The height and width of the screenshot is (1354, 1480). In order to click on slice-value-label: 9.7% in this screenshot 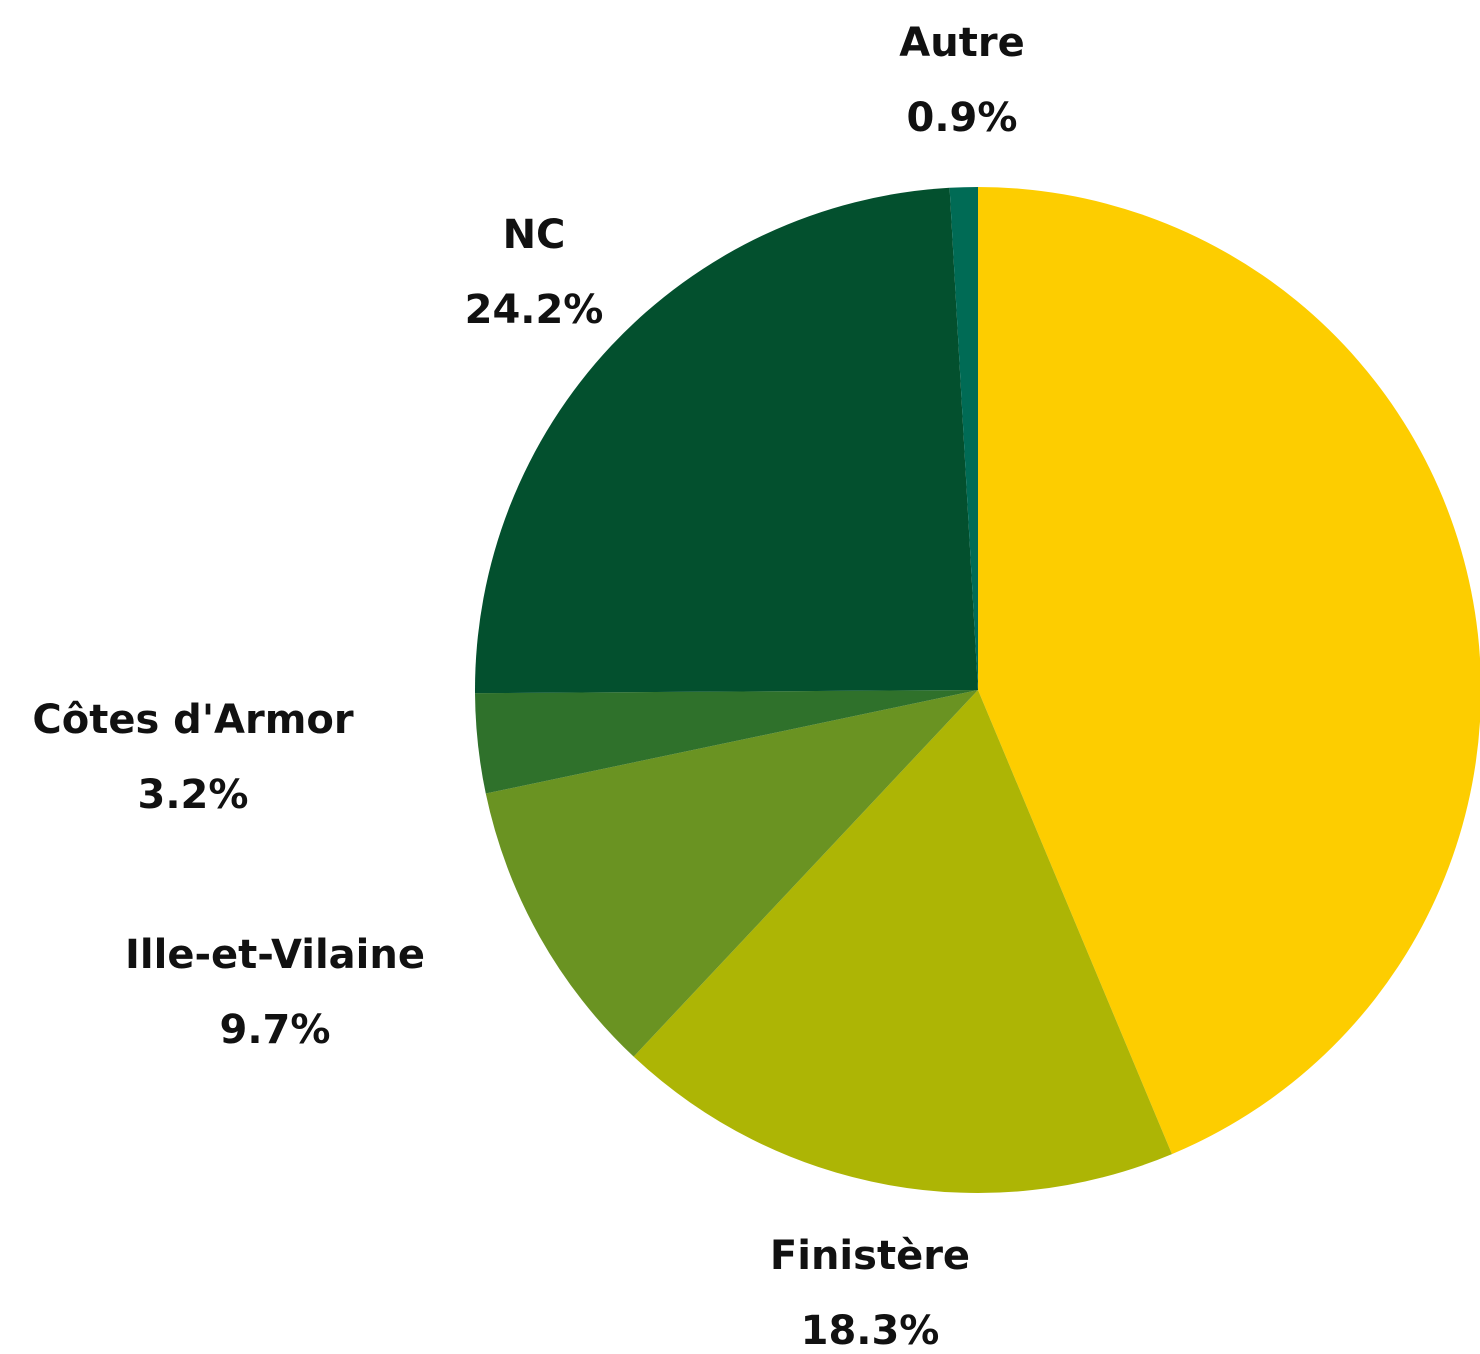, I will do `click(275, 1030)`.